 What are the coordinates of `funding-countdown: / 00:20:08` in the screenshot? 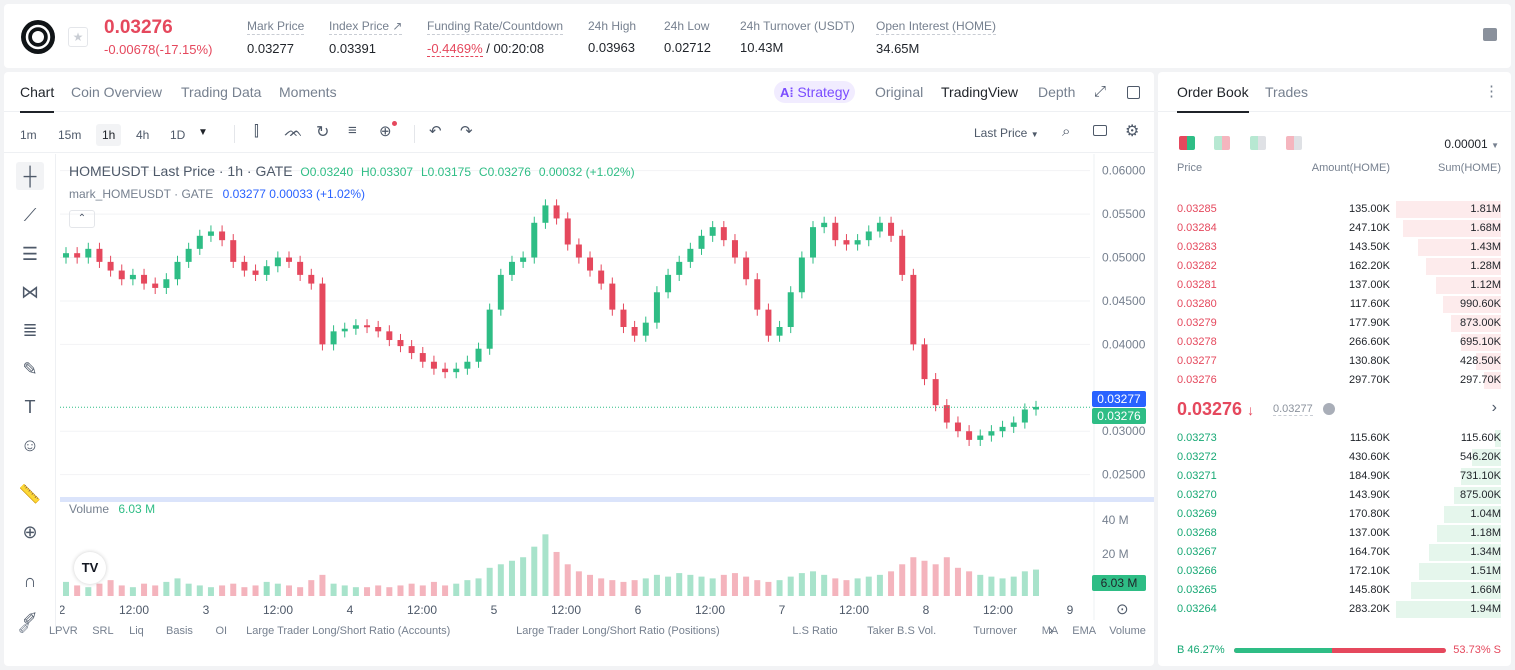 It's located at (513, 48).